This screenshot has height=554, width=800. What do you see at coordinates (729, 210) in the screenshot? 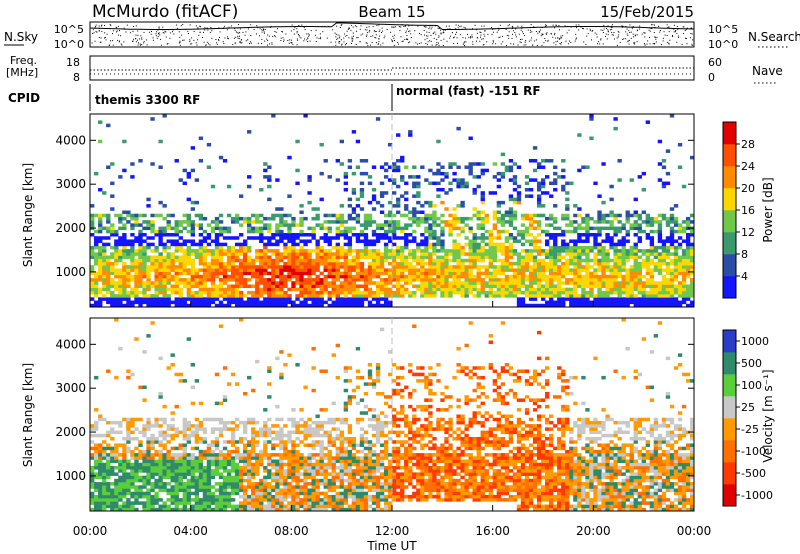
I see `power-colorbar-blocks` at bounding box center [729, 210].